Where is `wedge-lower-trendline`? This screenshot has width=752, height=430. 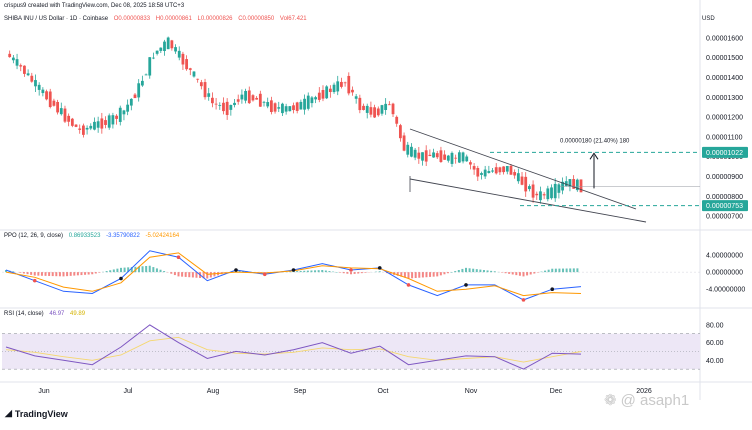
wedge-lower-trendline is located at coordinates (528, 200).